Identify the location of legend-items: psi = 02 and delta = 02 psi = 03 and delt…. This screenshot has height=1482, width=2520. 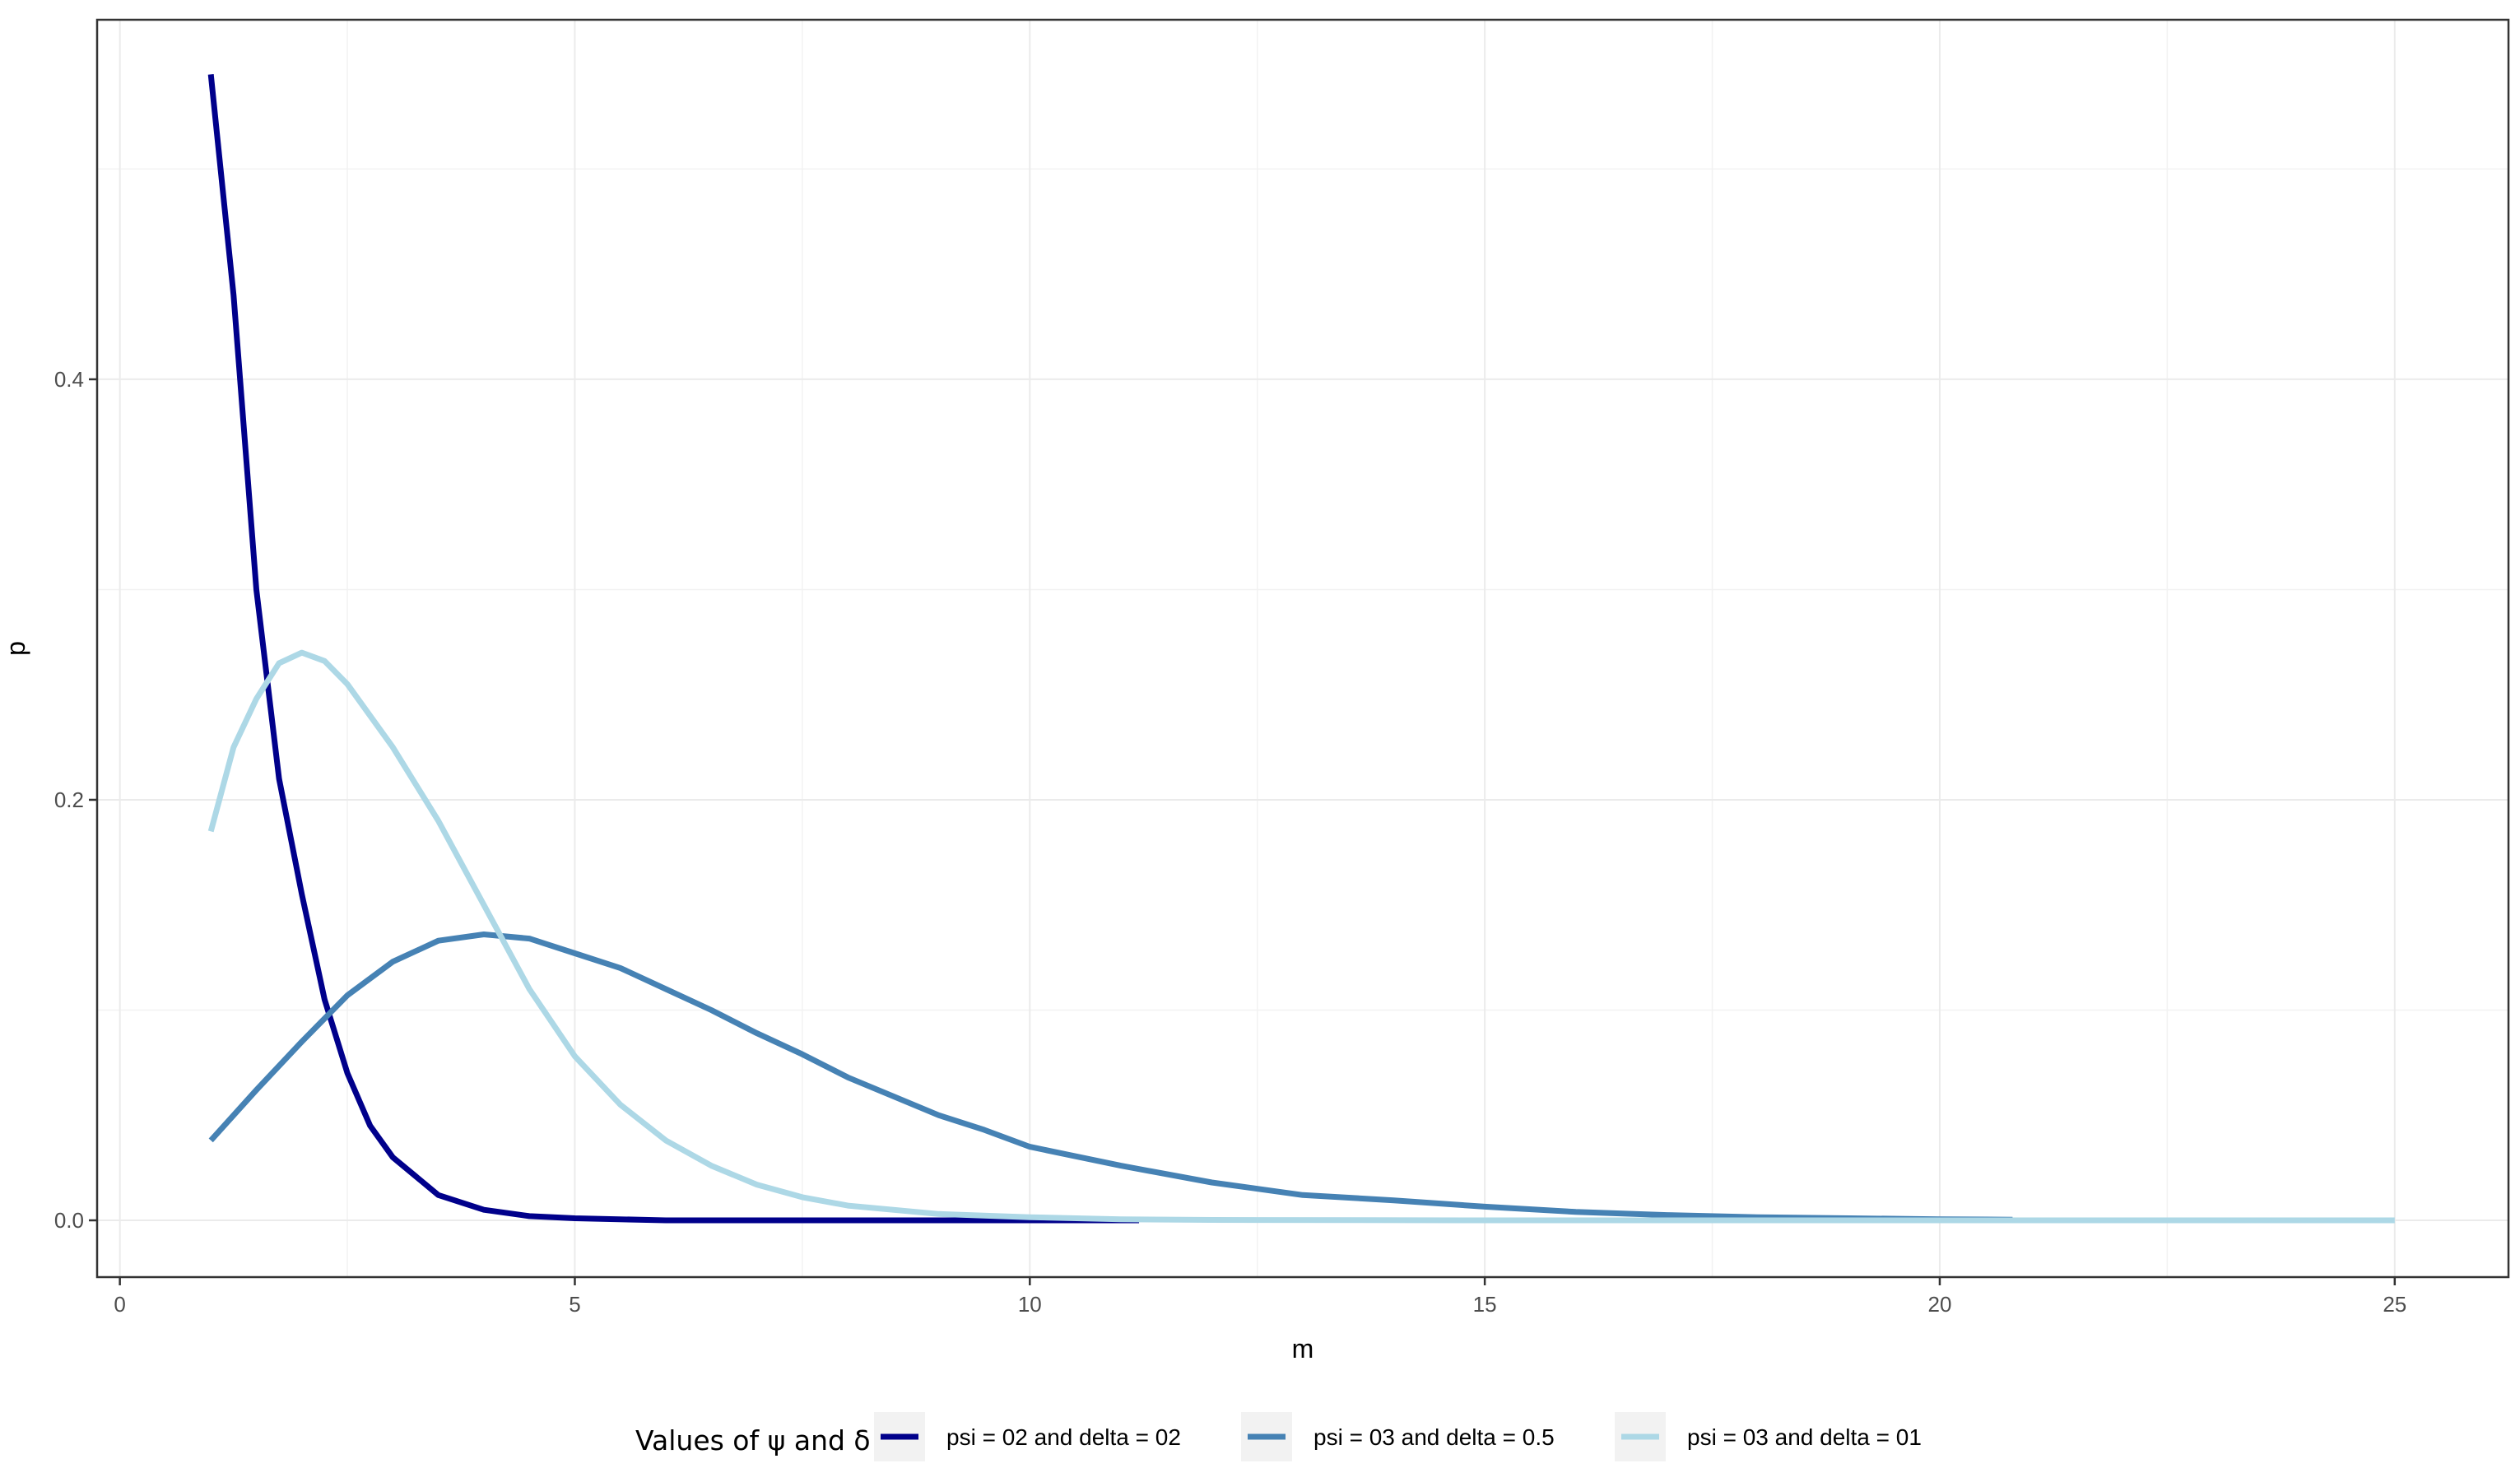
(1398, 1437).